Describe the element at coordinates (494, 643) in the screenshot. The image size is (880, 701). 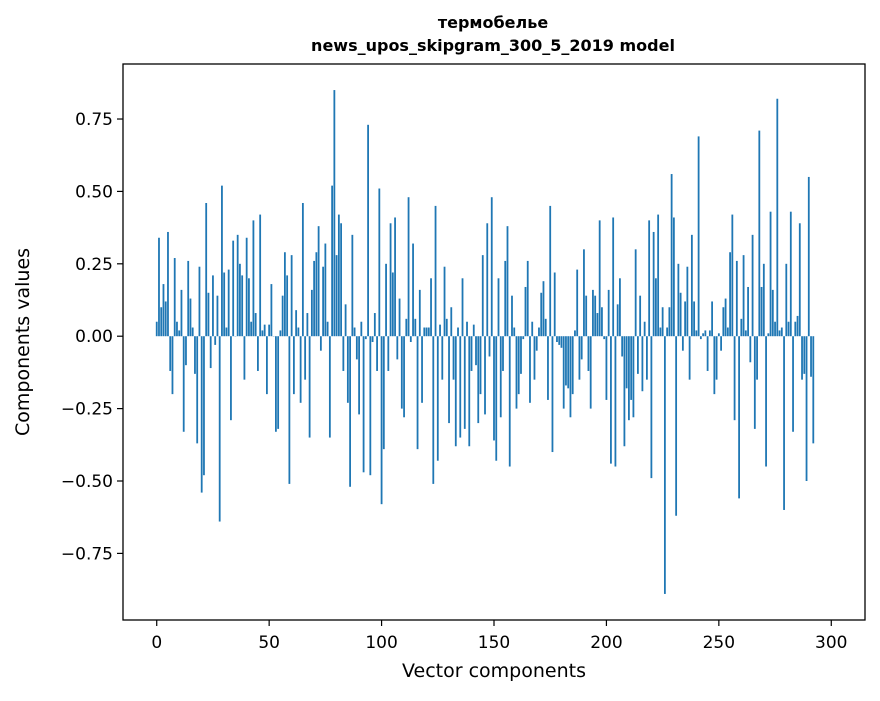
I see `x-tick-label: 150` at that location.